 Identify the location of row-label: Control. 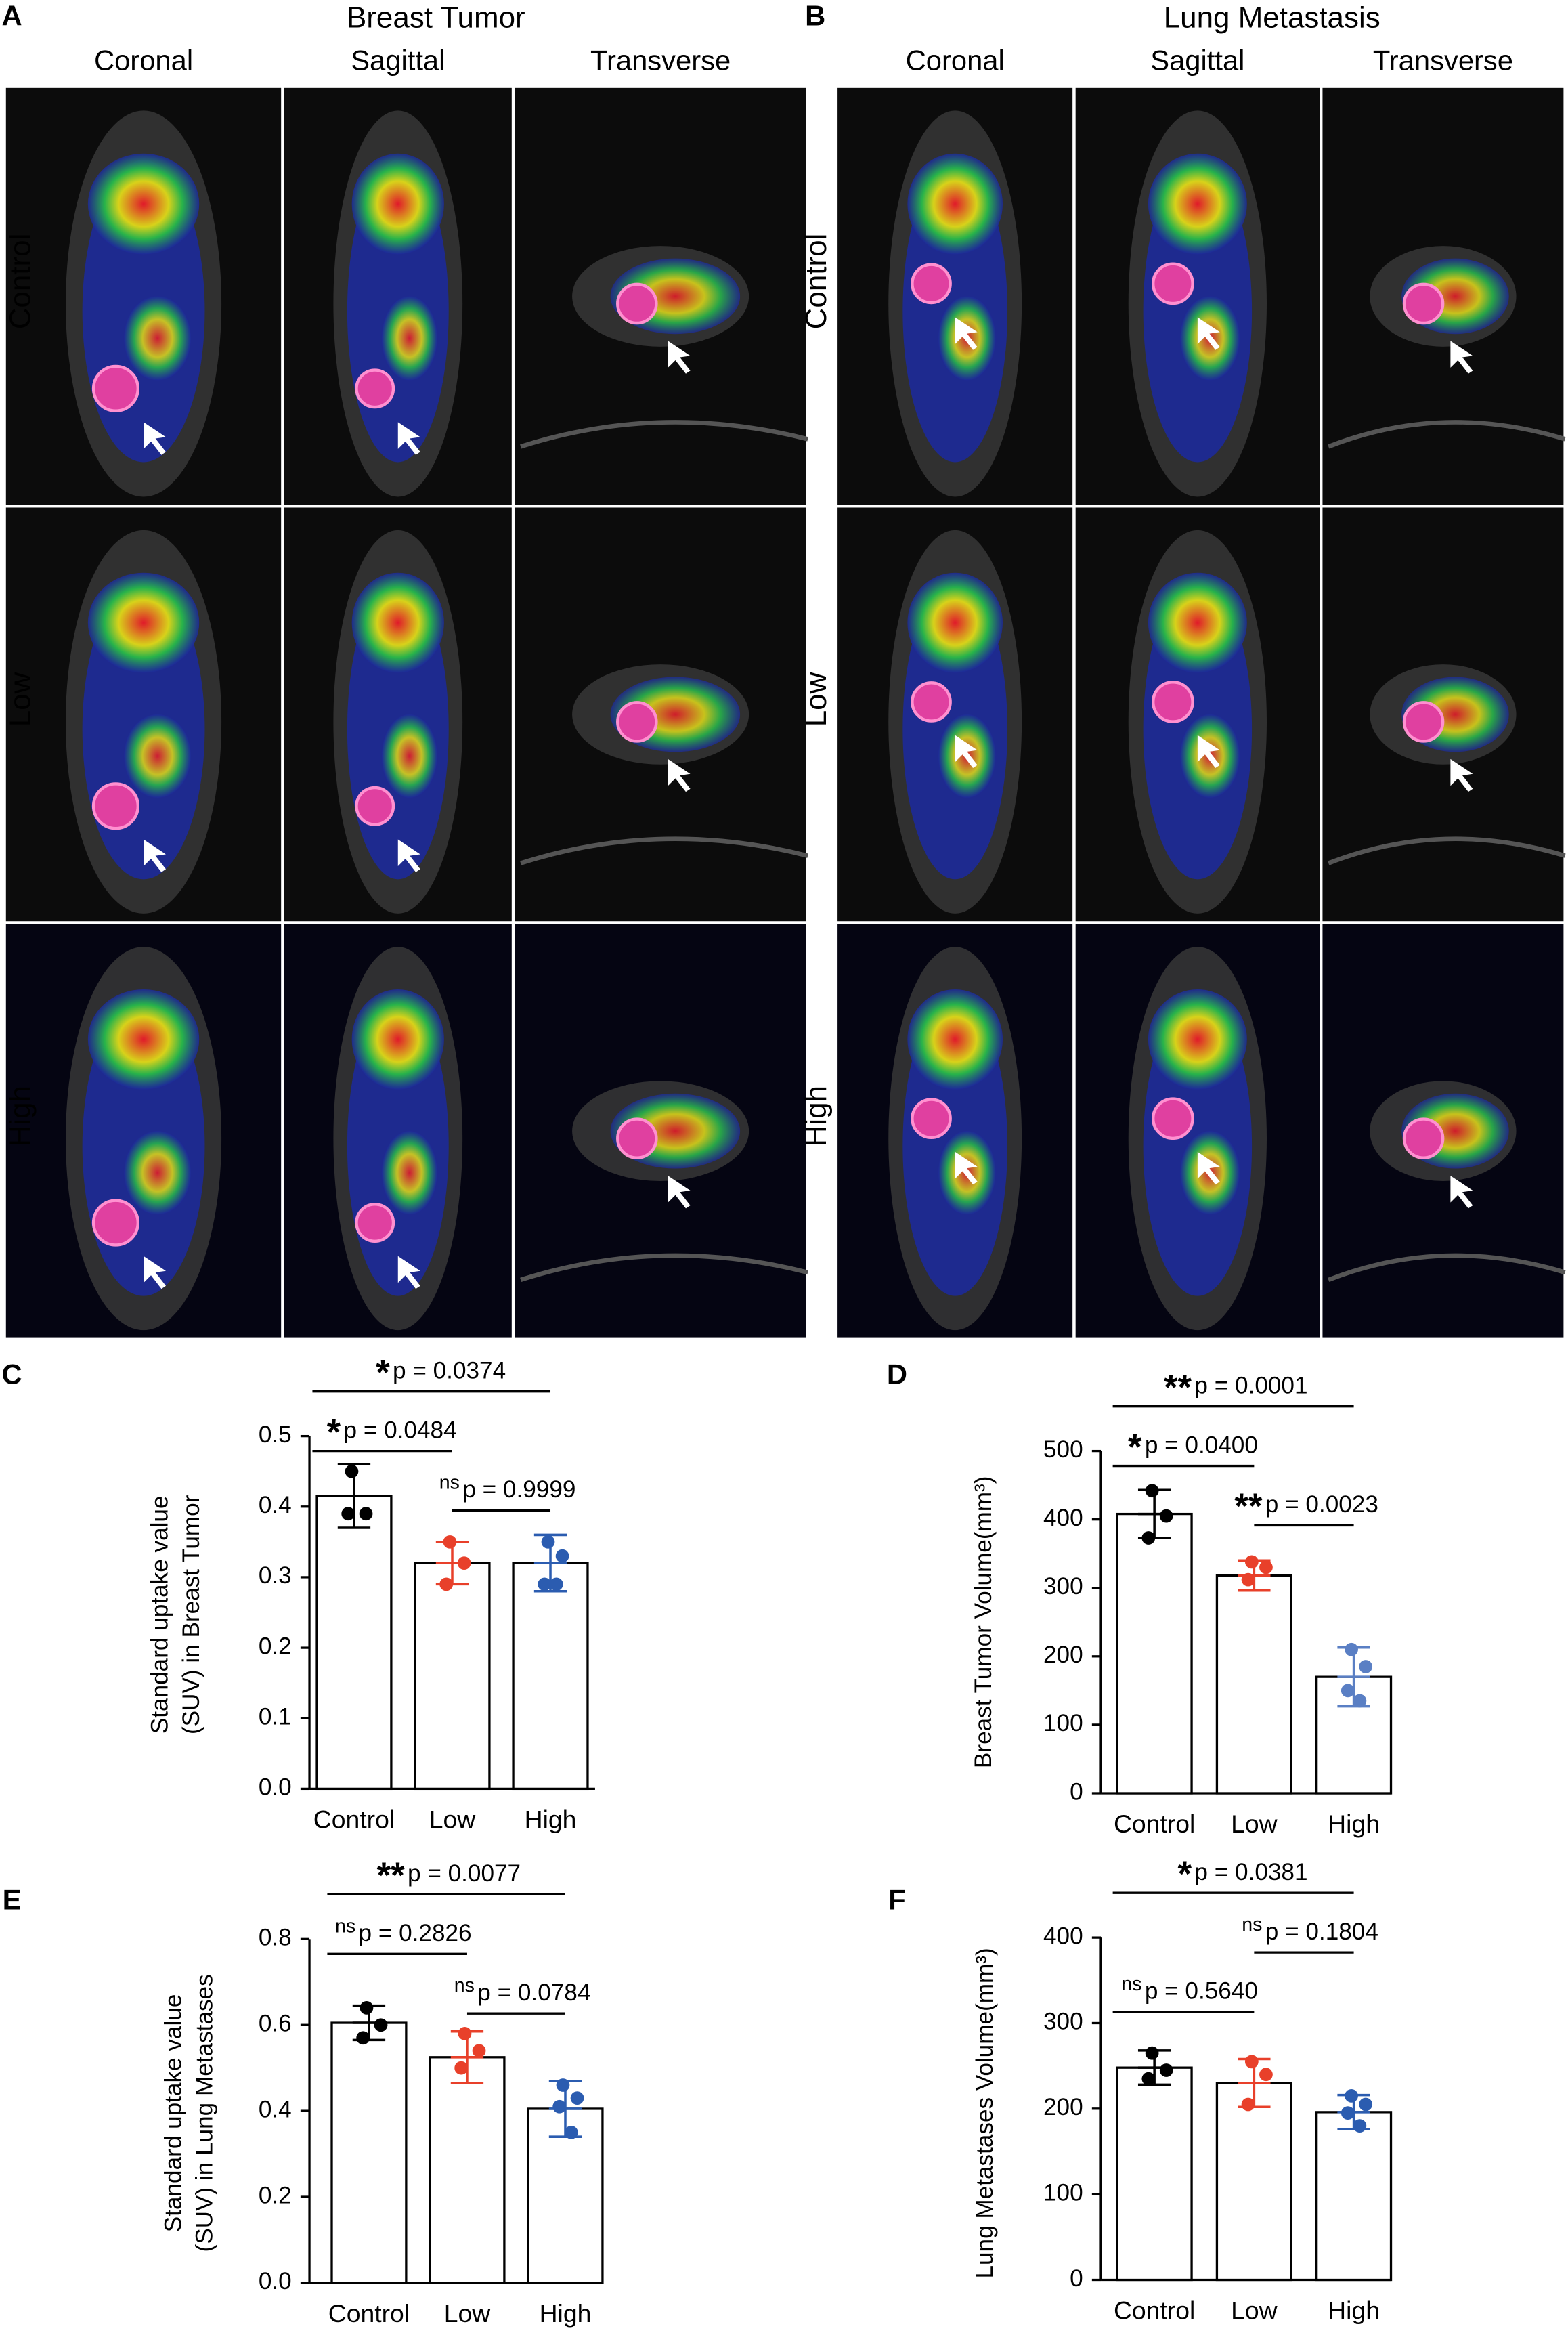
(20, 282).